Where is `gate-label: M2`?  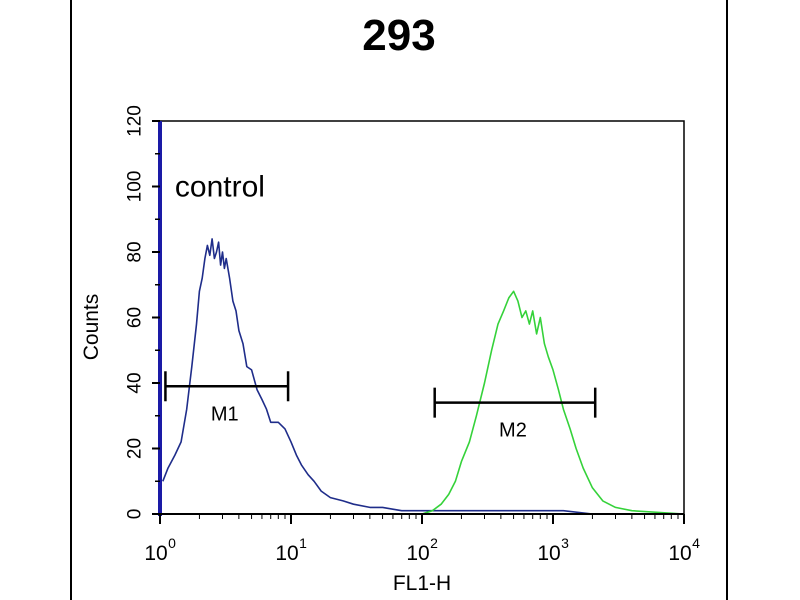
gate-label: M2 is located at coordinates (513, 431).